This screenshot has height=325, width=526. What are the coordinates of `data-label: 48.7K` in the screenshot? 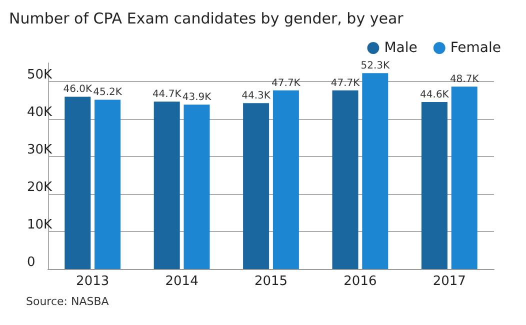 It's located at (465, 80).